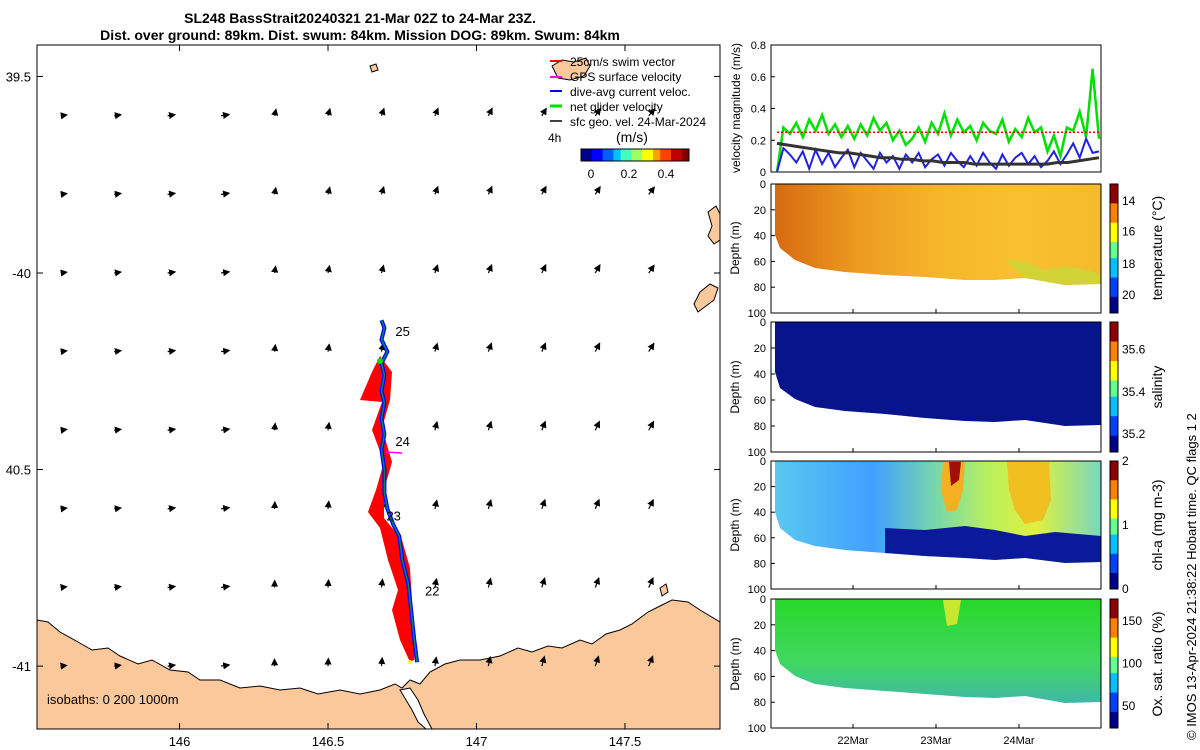 Image resolution: width=1200 pixels, height=750 pixels. Describe the element at coordinates (735, 663) in the screenshot. I see `oxygen-ylabel: Depth (m)` at that location.